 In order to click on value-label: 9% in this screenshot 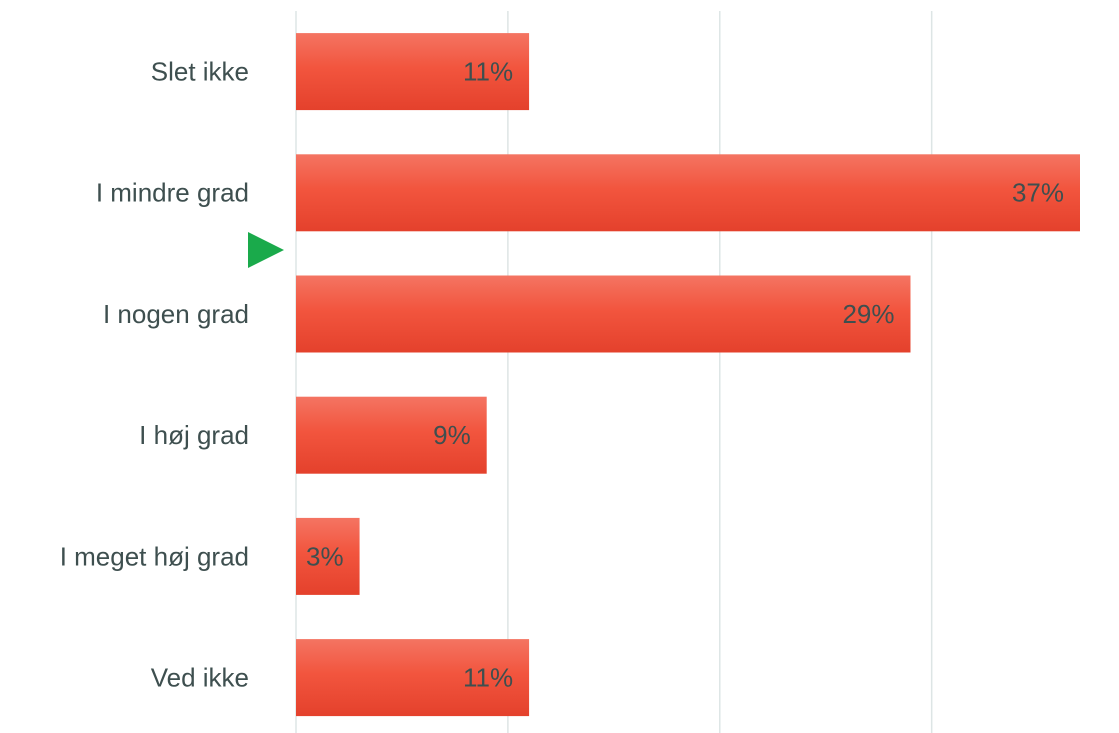, I will do `click(452, 435)`.